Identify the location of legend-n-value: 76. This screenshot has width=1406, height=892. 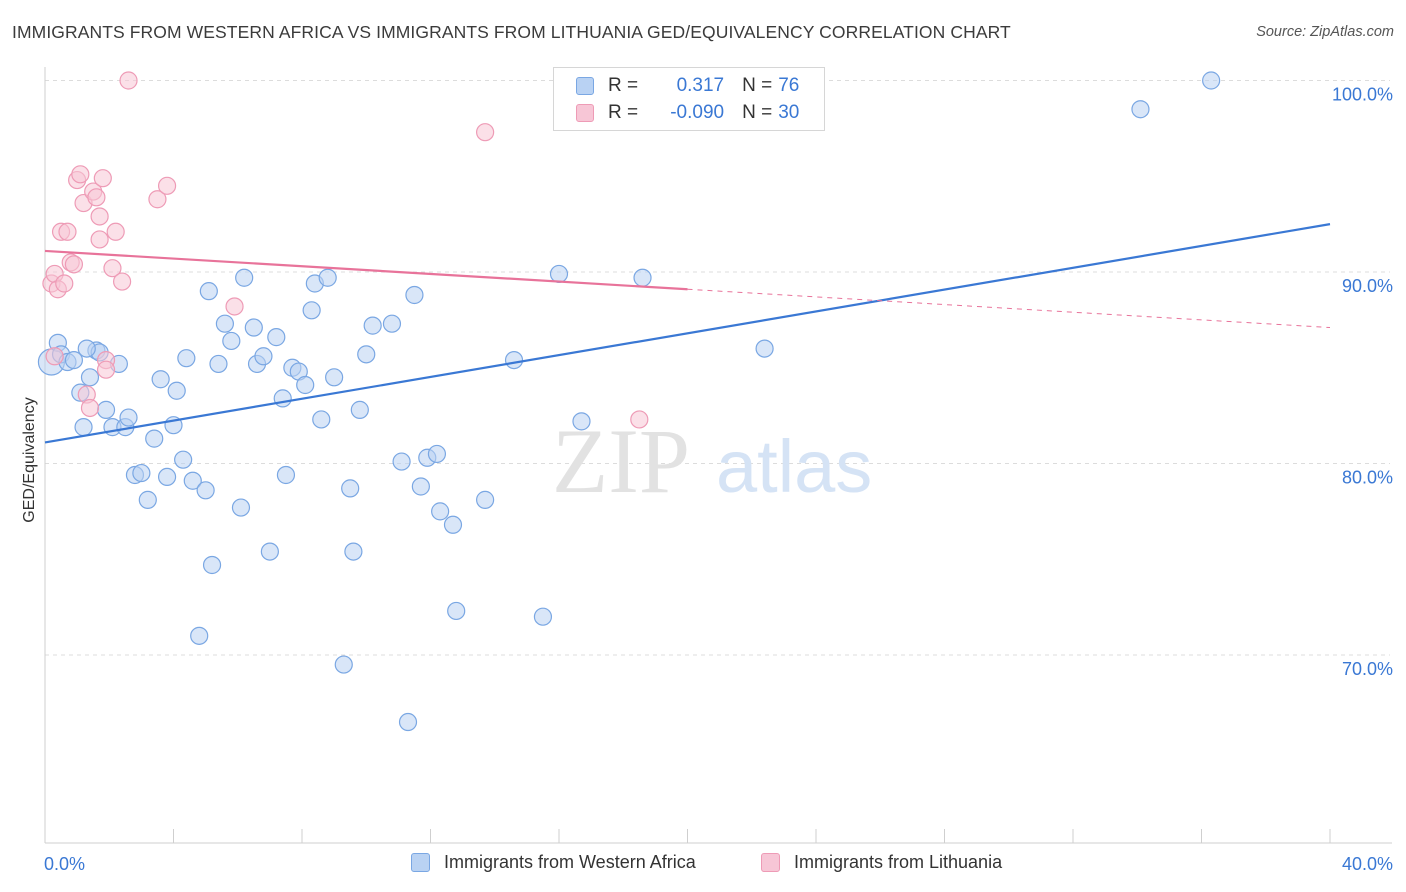
(789, 85).